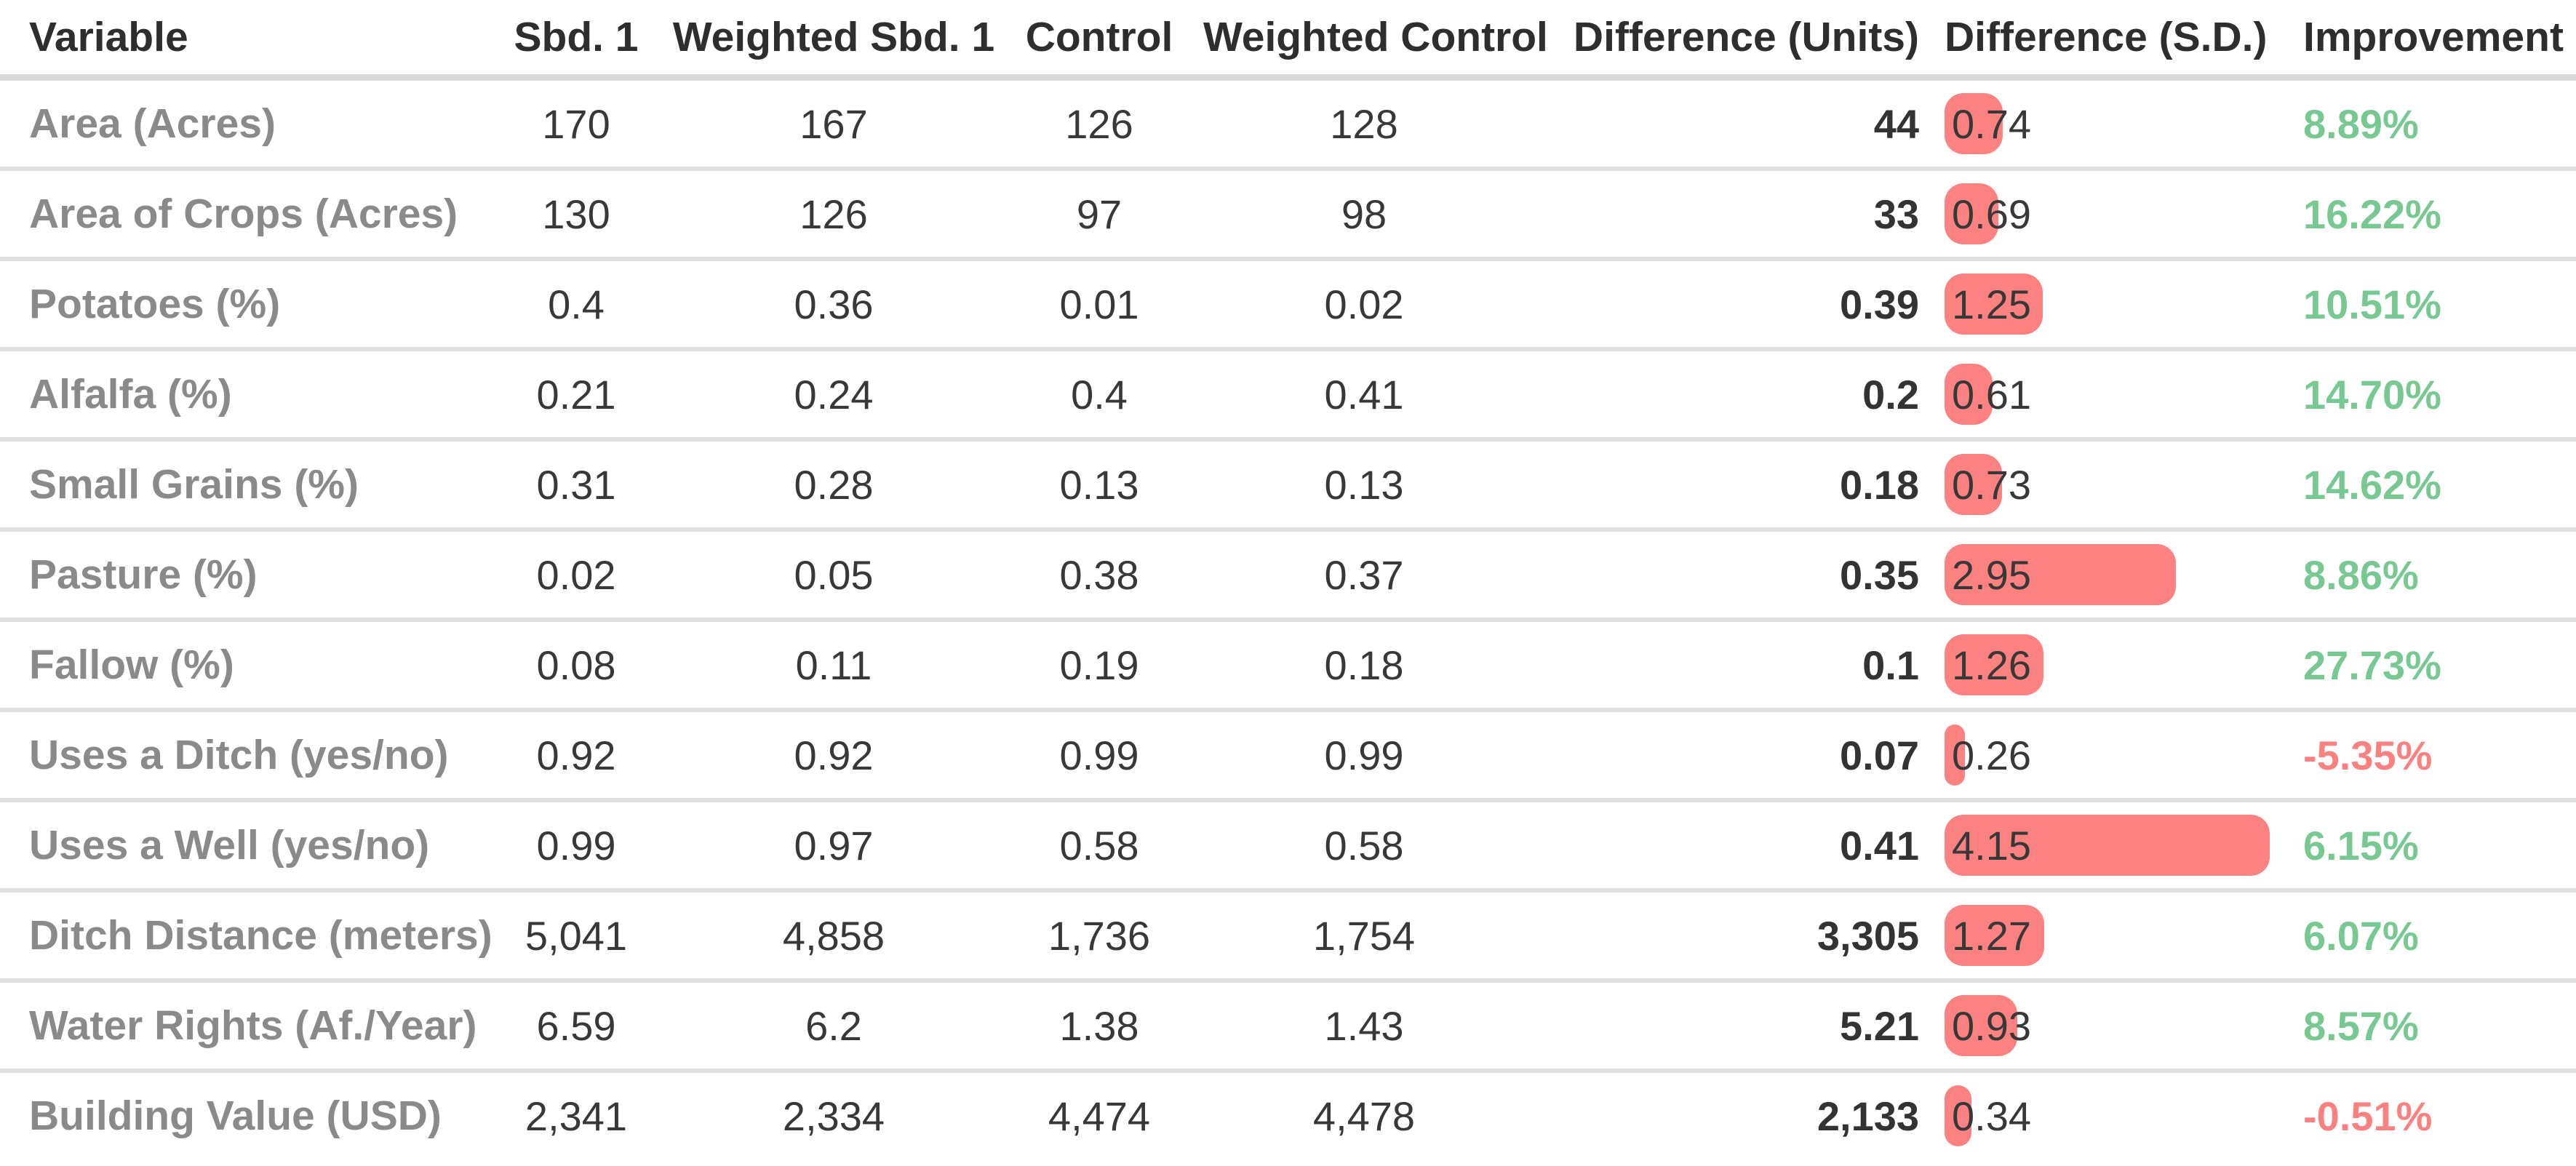 The width and height of the screenshot is (2576, 1166). I want to click on cell-control: 0.01, so click(1099, 305).